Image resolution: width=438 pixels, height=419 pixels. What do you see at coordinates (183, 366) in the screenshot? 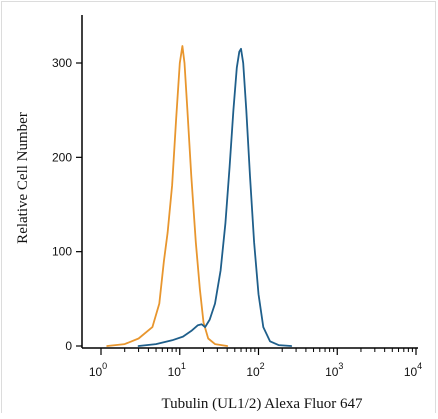
I see `x-tick-exponent: 1` at bounding box center [183, 366].